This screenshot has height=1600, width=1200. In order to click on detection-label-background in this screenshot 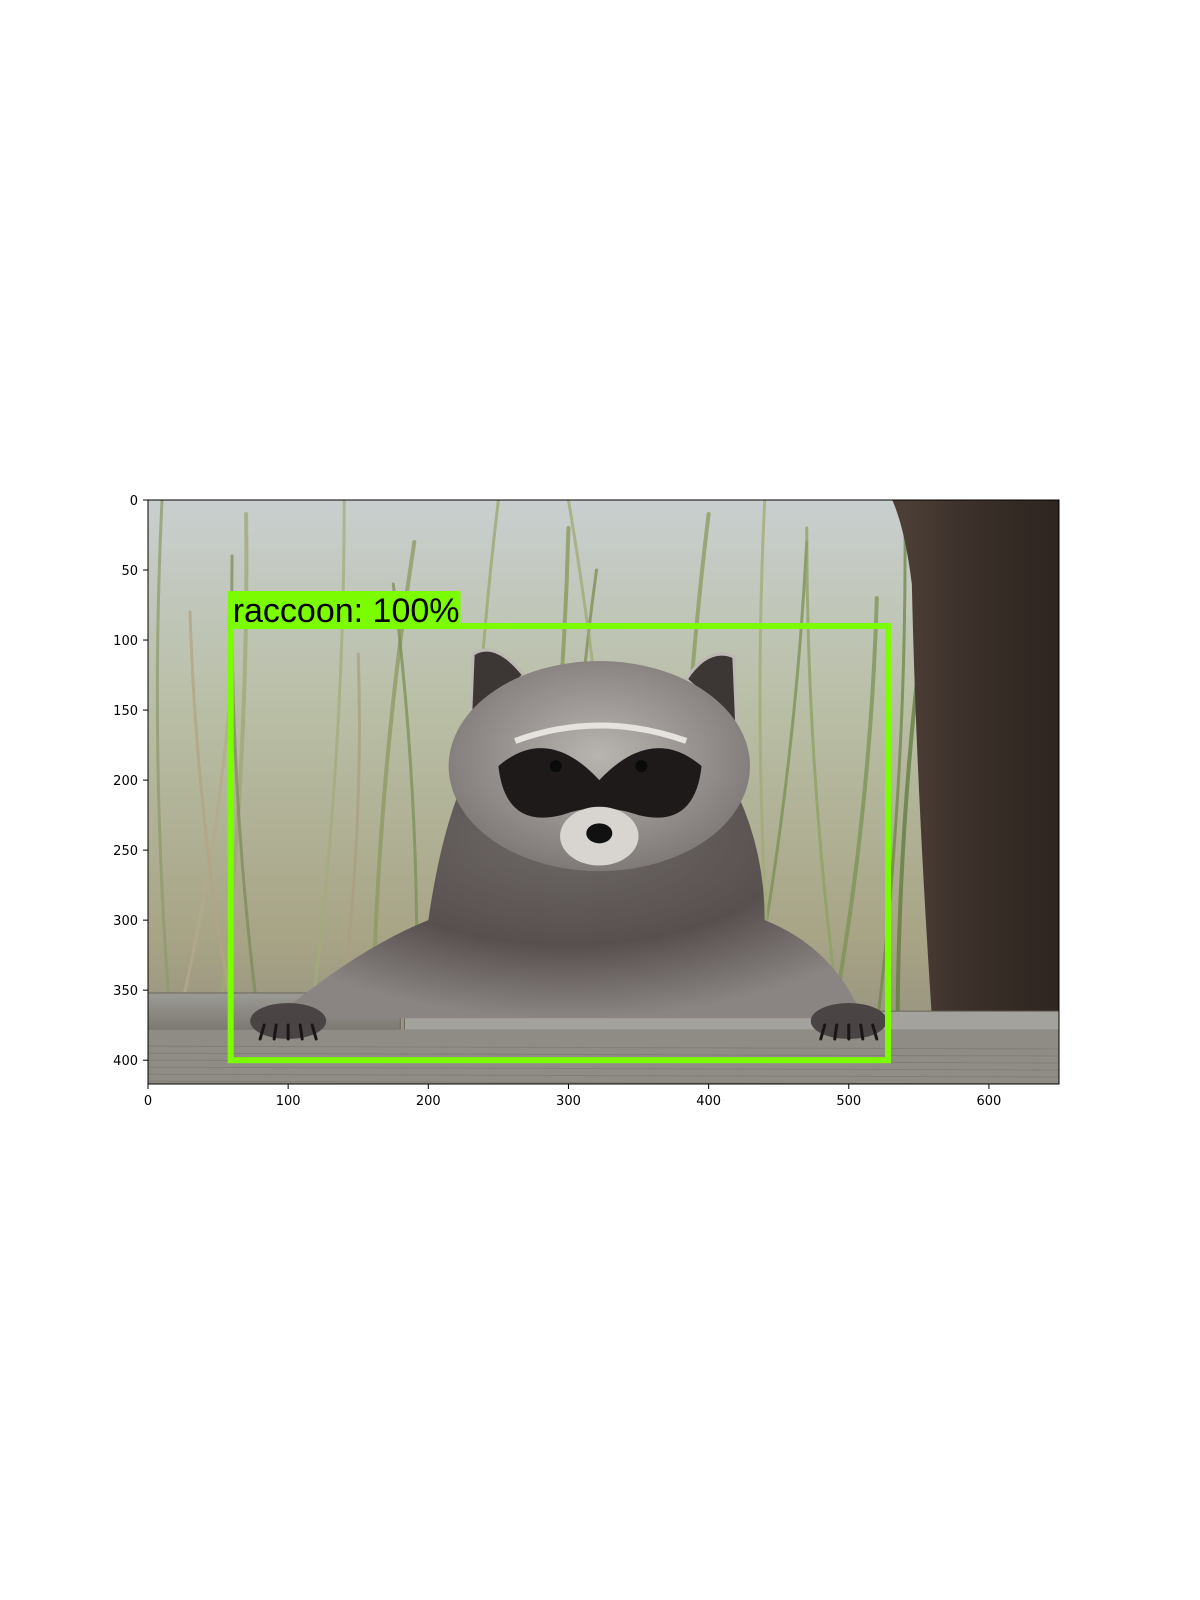, I will do `click(344, 610)`.